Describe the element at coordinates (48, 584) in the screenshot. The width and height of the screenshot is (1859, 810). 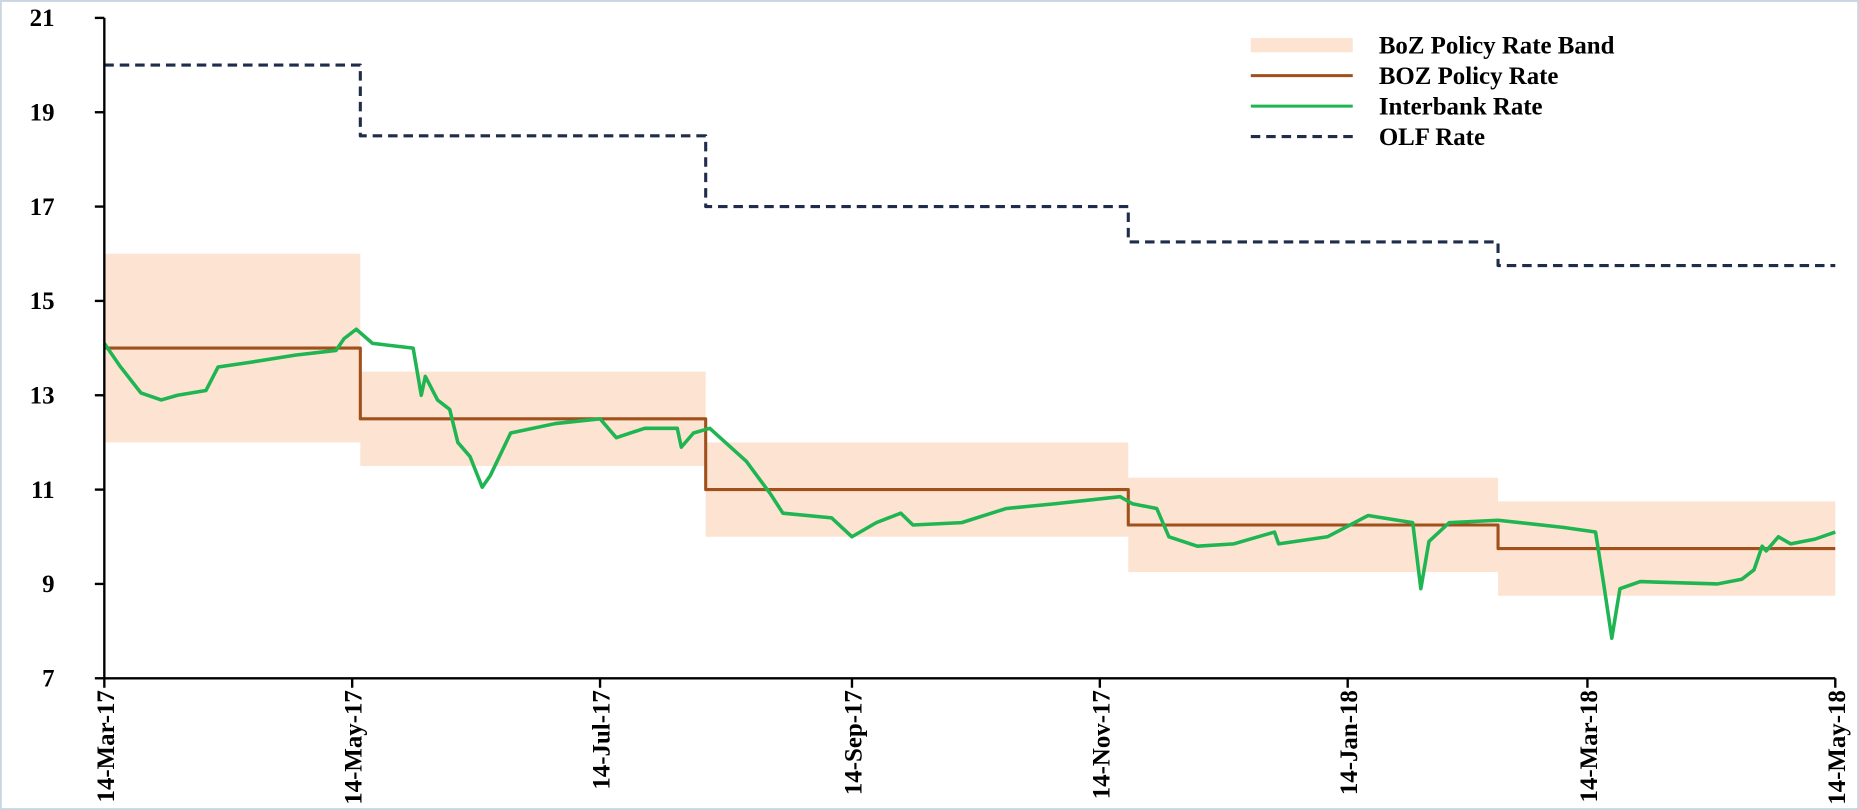
I see `y-tick-label: 9` at that location.